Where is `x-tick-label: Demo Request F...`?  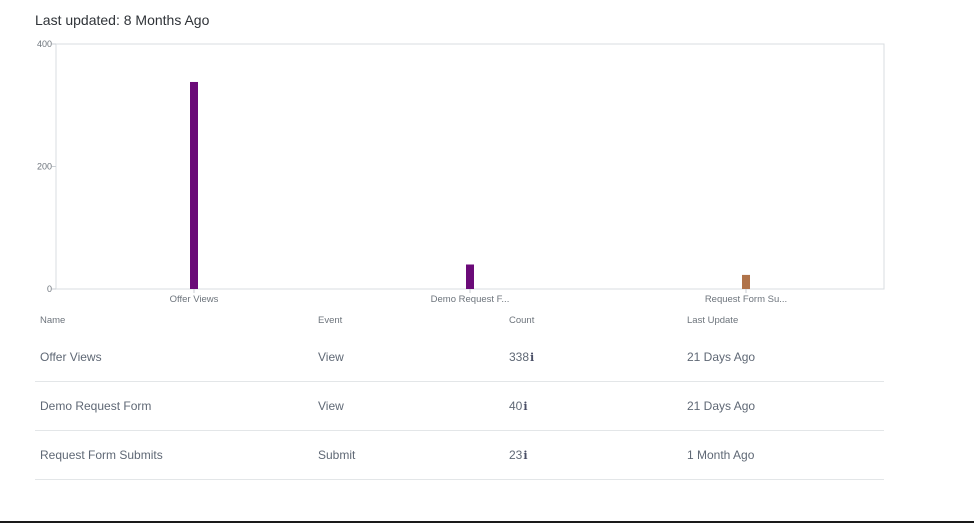
x-tick-label: Demo Request F... is located at coordinates (470, 299).